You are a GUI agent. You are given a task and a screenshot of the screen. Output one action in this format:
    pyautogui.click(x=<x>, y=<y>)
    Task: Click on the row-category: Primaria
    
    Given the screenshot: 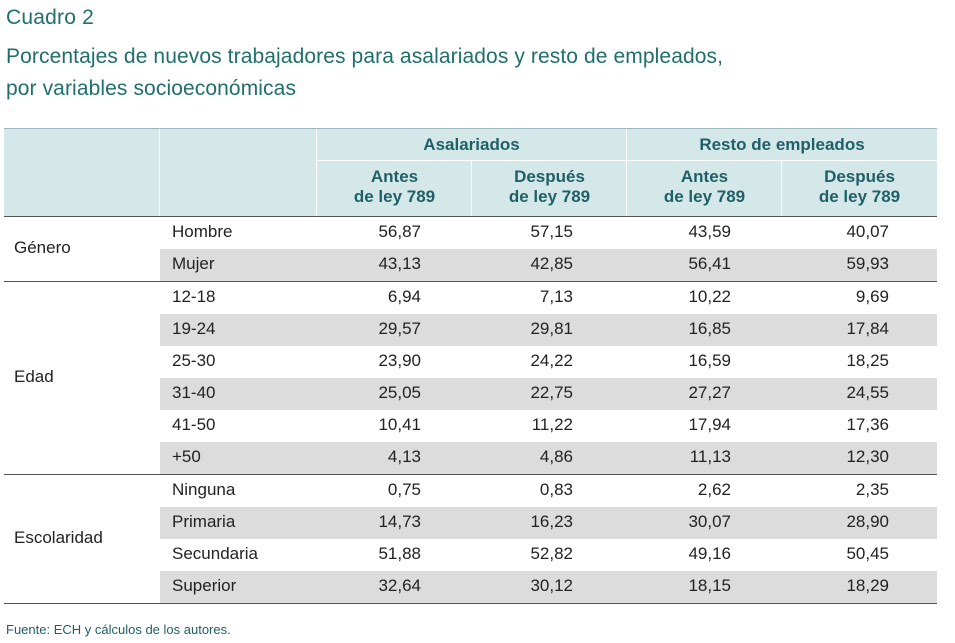 What is the action you would take?
    pyautogui.click(x=204, y=521)
    